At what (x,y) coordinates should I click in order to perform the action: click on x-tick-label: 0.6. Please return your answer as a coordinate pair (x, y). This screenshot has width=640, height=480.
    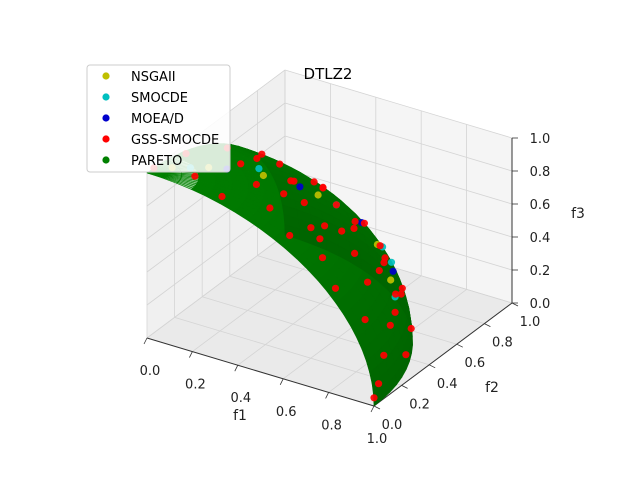
    Looking at the image, I should click on (286, 412).